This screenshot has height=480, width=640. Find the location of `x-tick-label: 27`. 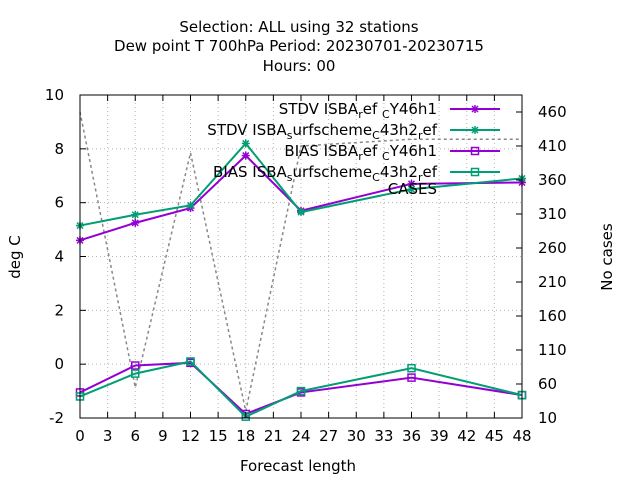

x-tick-label: 27 is located at coordinates (328, 436).